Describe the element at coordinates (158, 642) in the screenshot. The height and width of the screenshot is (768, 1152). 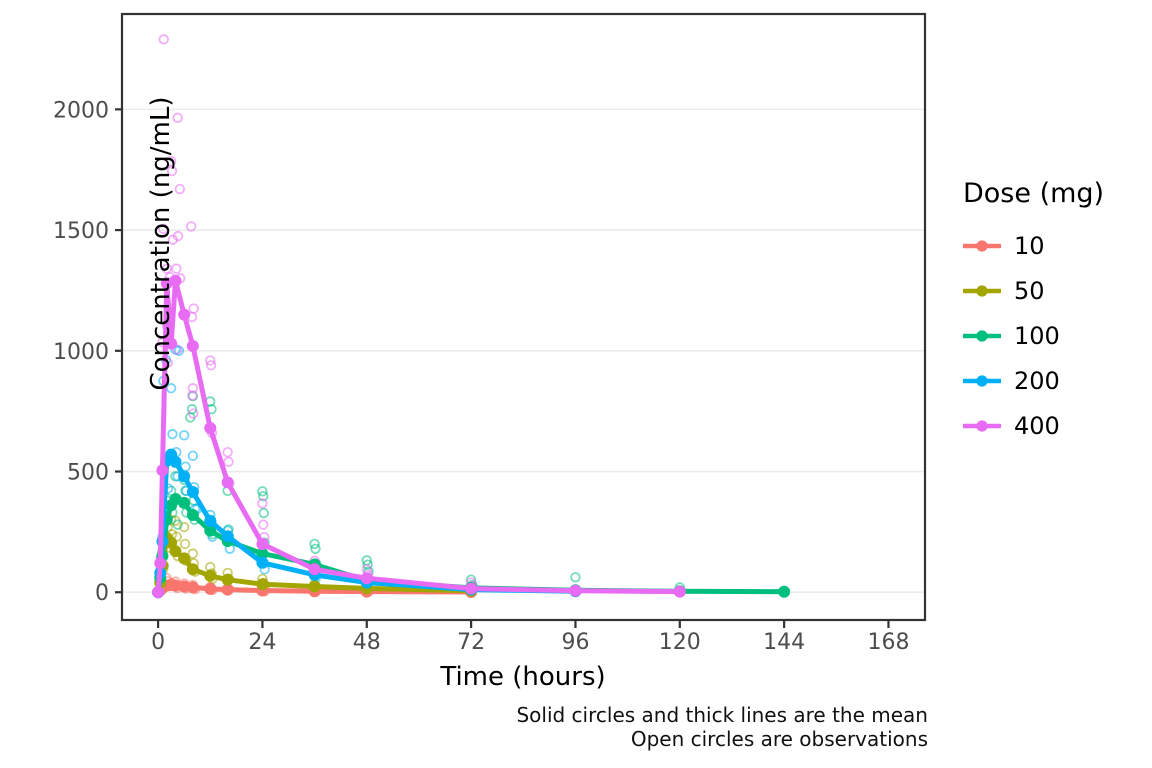
I see `x-tick-label-0: 0` at that location.